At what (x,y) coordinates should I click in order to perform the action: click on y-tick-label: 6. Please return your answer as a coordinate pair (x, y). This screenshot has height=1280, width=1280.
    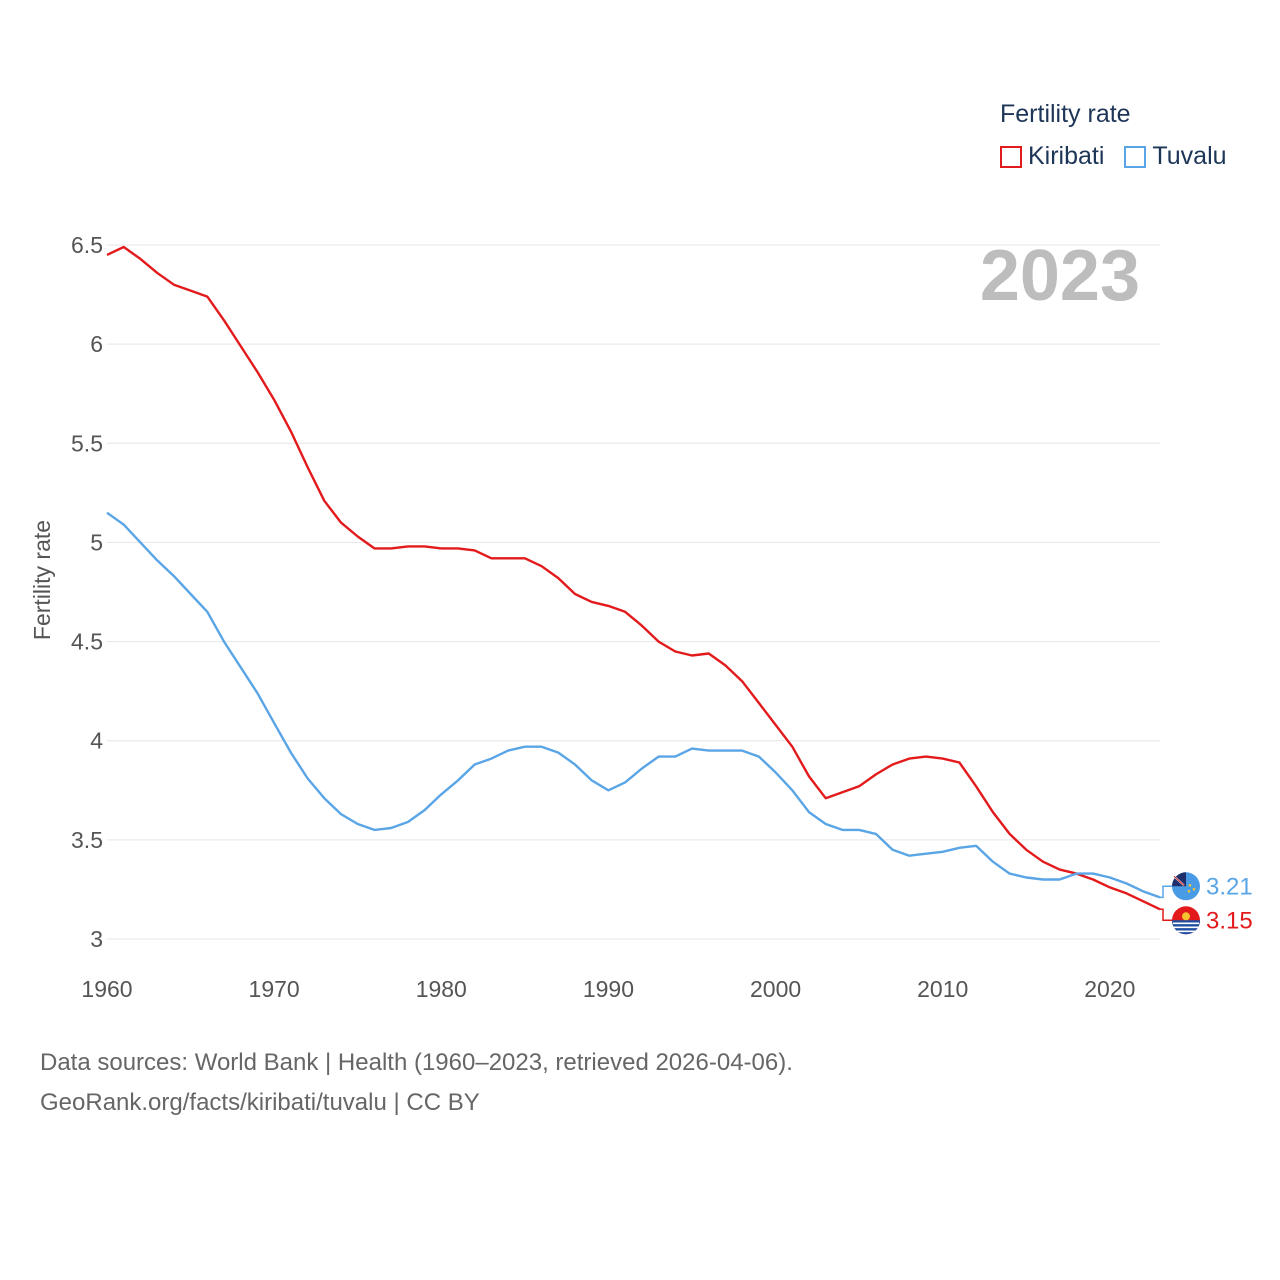
    Looking at the image, I should click on (96, 344).